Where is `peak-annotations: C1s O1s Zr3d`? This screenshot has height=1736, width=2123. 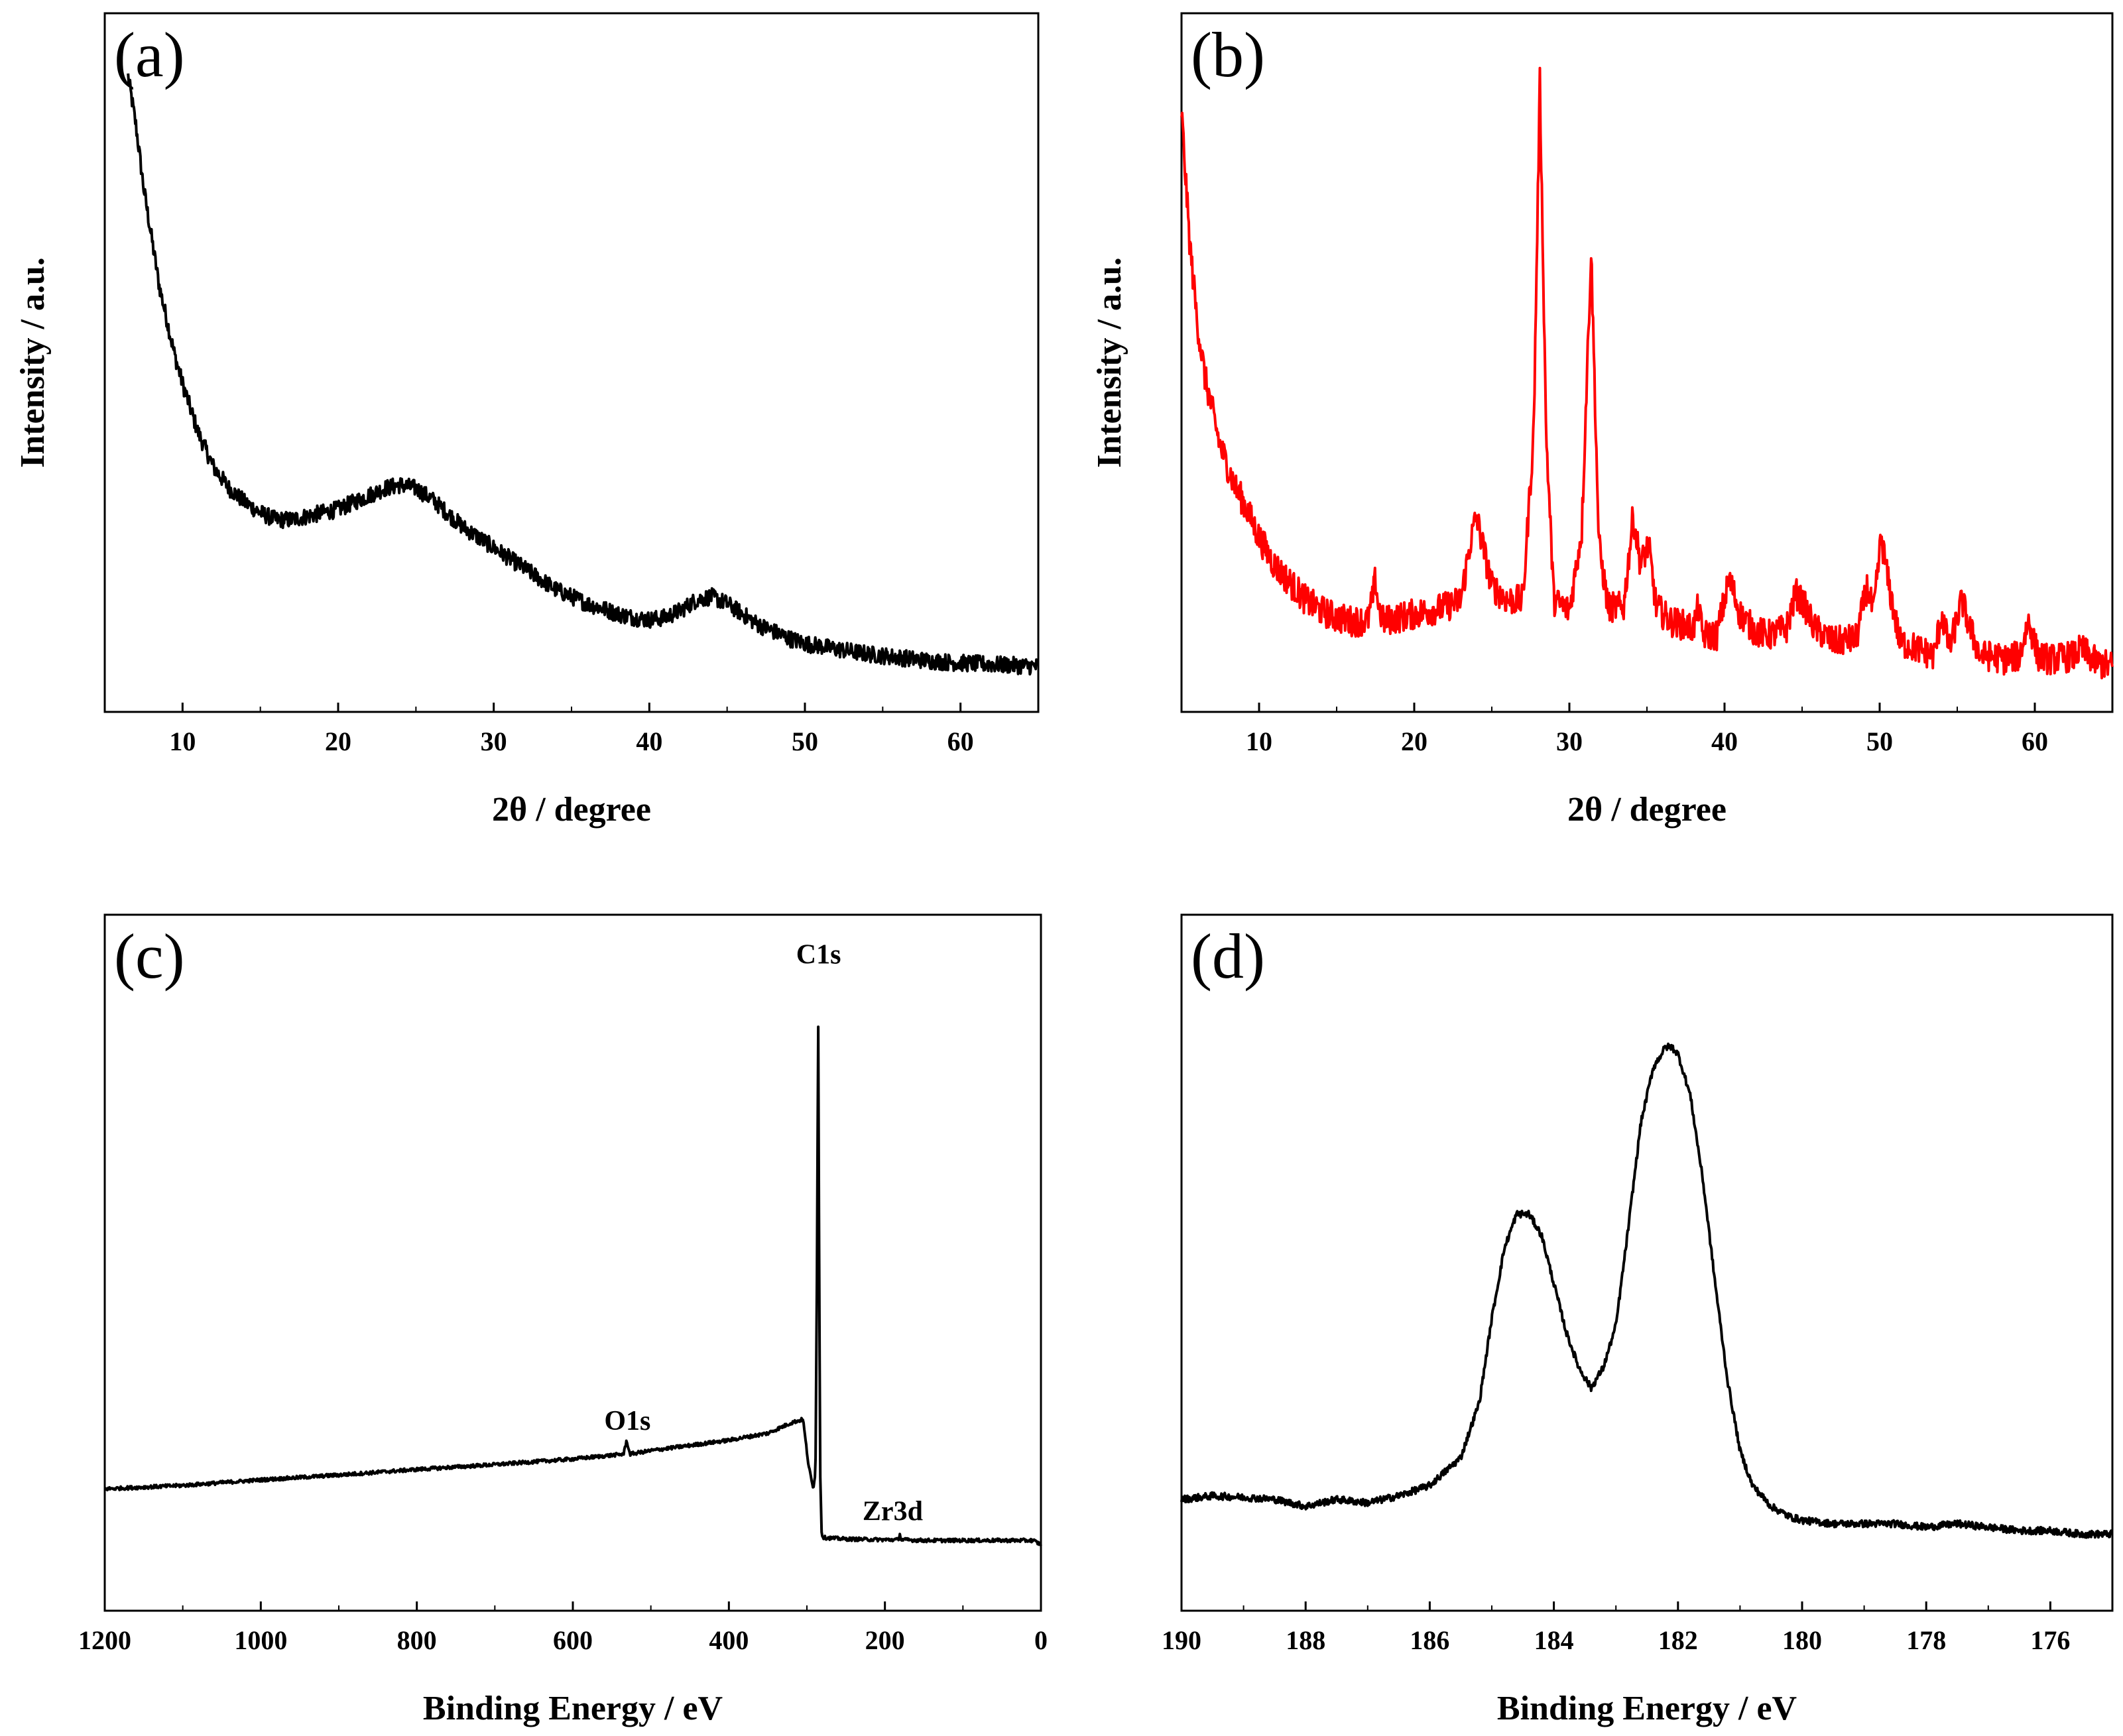
peak-annotations: C1s O1s Zr3d is located at coordinates (764, 1233).